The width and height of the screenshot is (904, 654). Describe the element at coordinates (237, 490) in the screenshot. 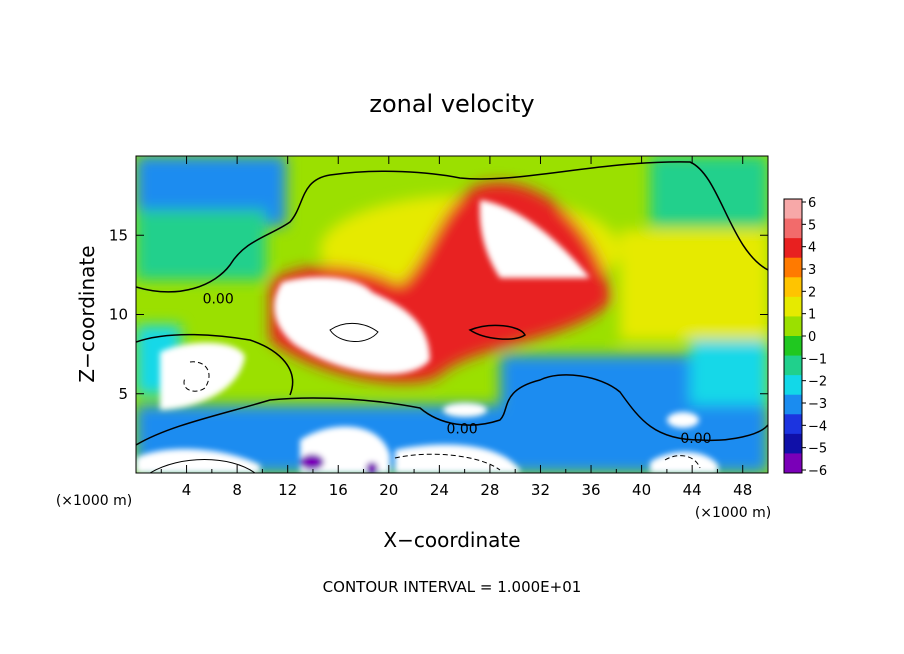

I see `x-tick-label: 8` at that location.